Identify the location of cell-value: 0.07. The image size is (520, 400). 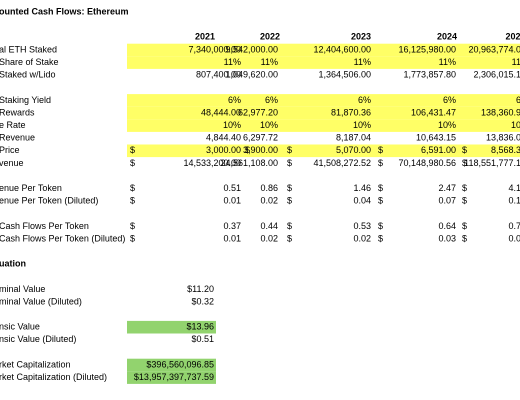
(447, 201).